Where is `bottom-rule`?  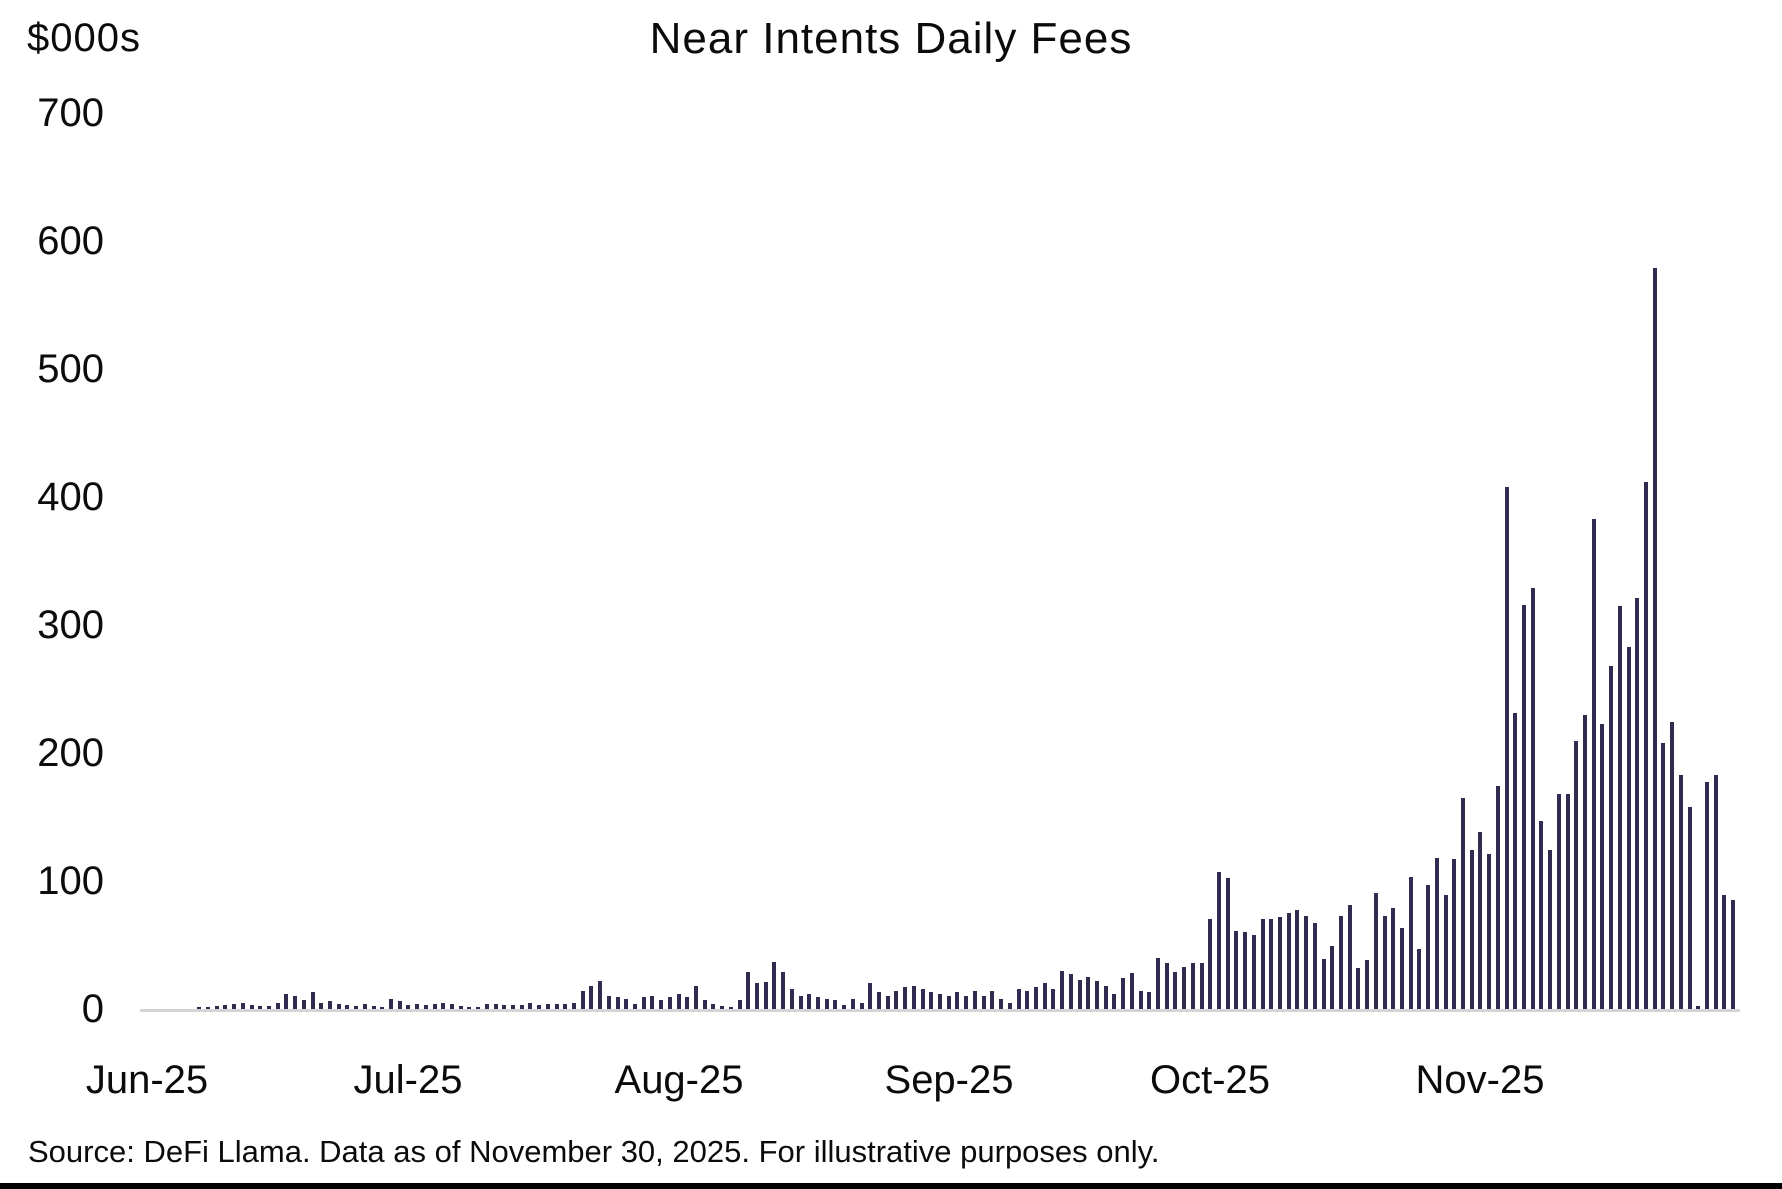 bottom-rule is located at coordinates (891, 1186).